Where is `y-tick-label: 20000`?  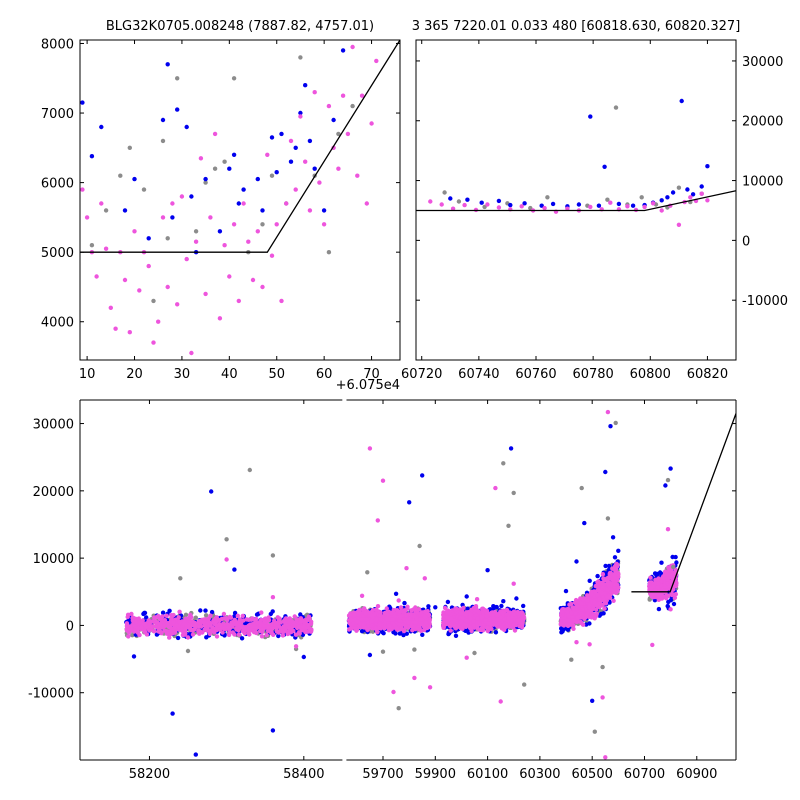 y-tick-label: 20000 is located at coordinates (762, 122).